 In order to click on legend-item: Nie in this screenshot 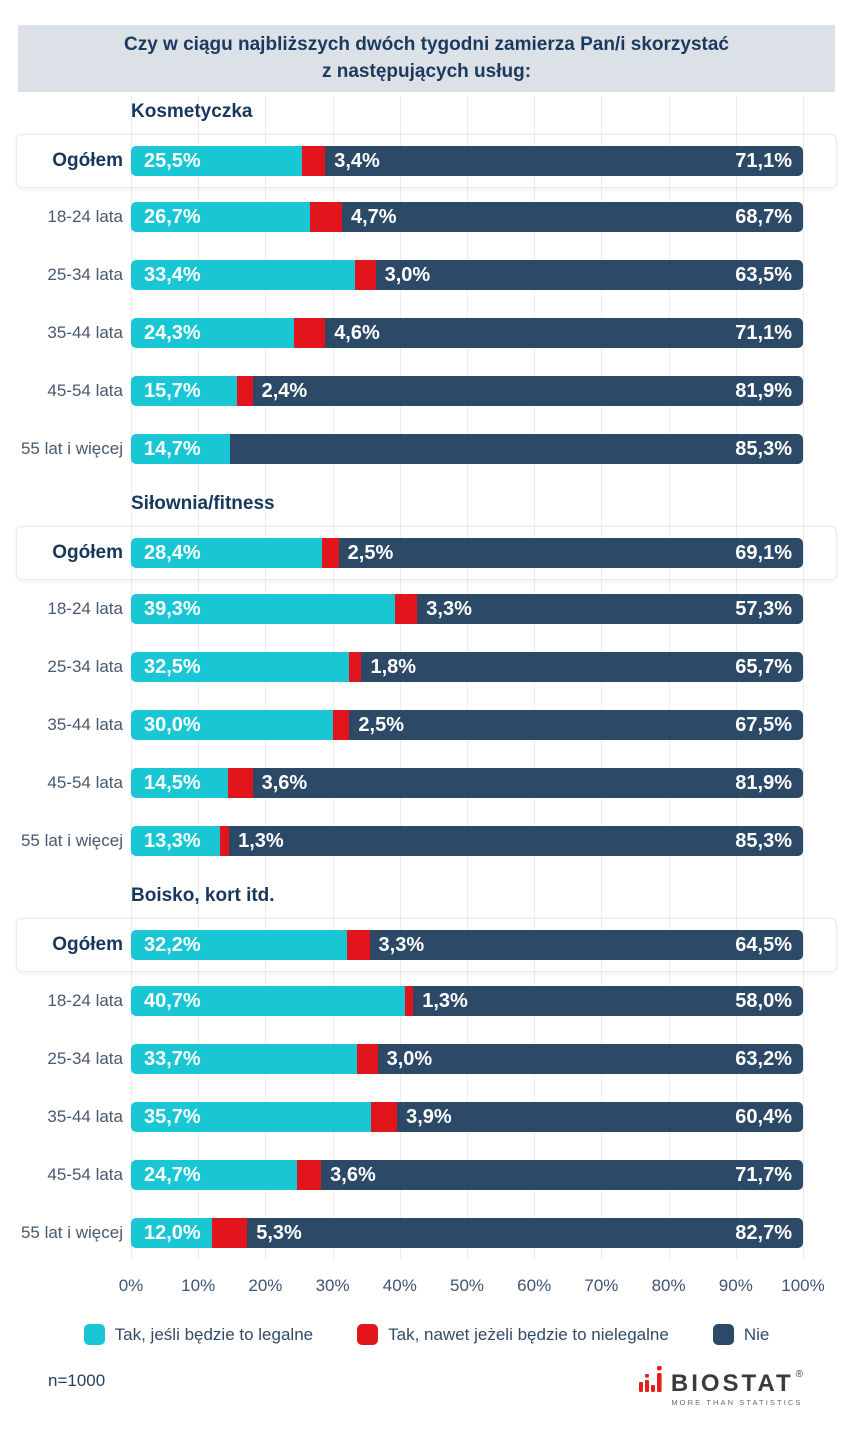, I will do `click(741, 1334)`.